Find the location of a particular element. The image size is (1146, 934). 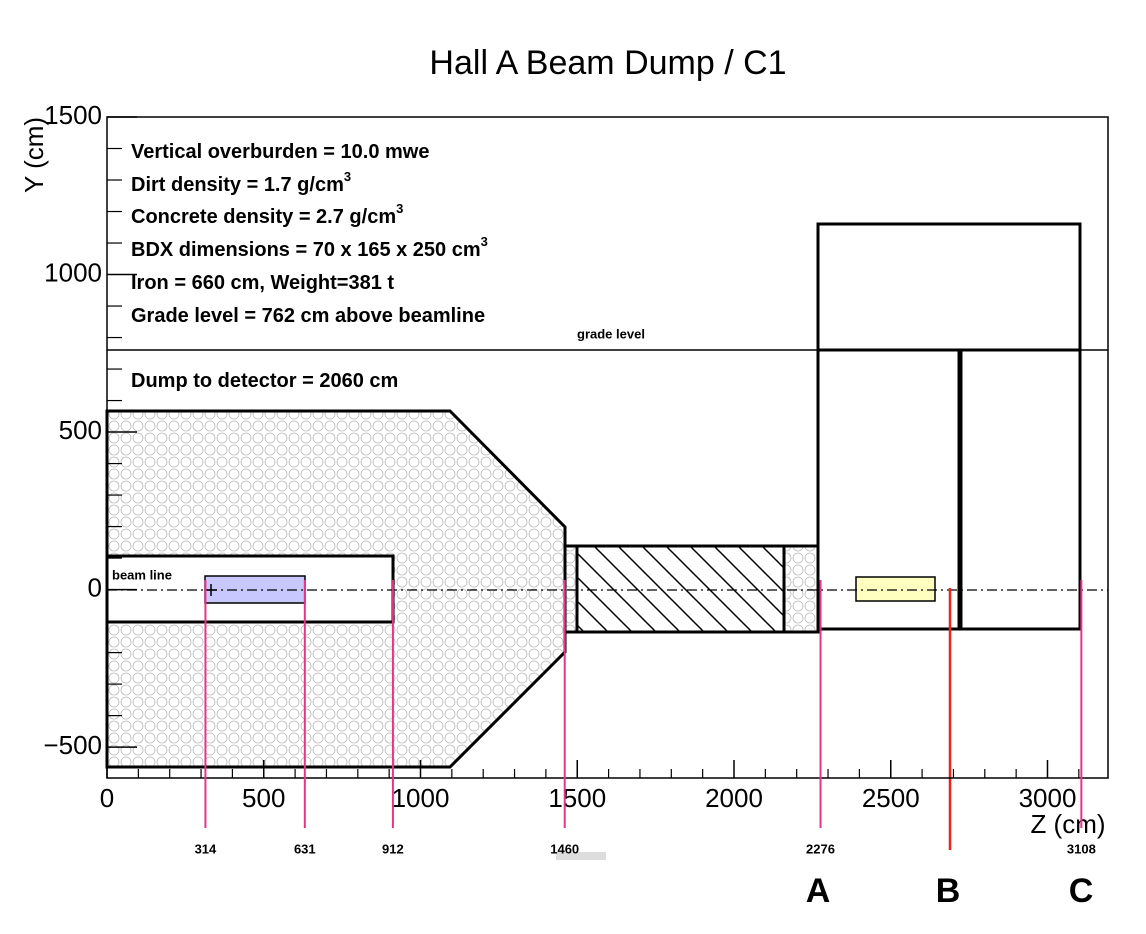

info-line: Grade level = 762 cm above beamline is located at coordinates (308, 316).